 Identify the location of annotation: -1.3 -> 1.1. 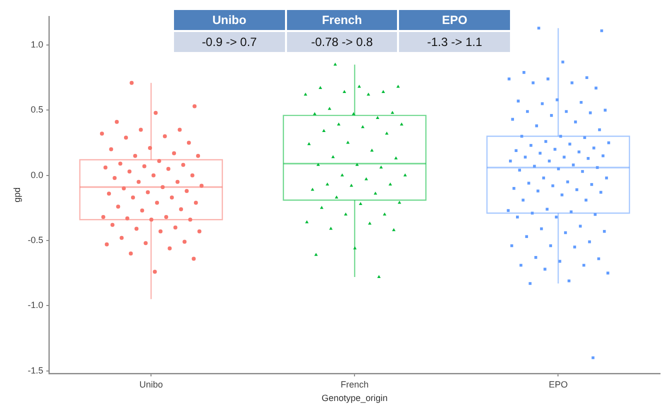
(454, 42).